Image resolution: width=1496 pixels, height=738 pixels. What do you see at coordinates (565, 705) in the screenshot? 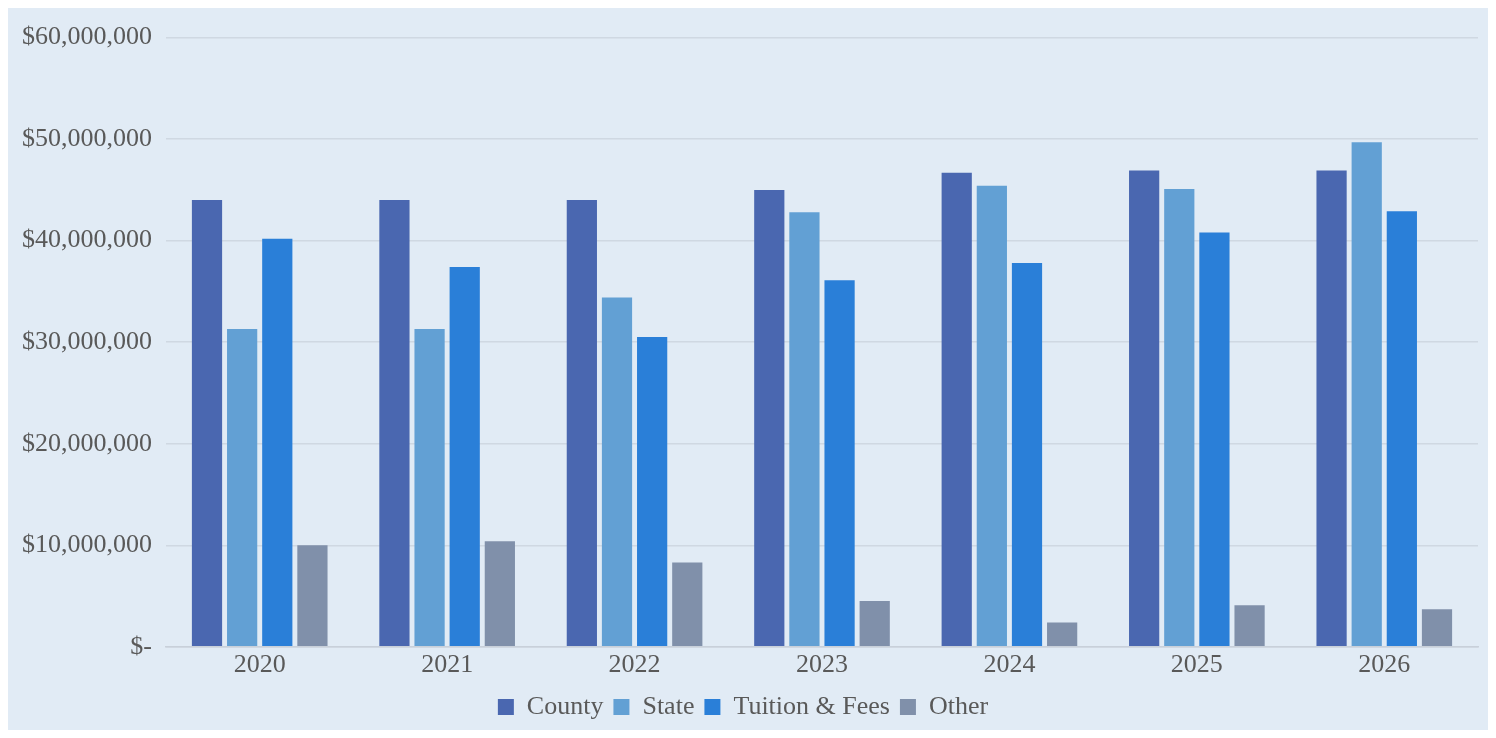
I see `legend-label: County` at bounding box center [565, 705].